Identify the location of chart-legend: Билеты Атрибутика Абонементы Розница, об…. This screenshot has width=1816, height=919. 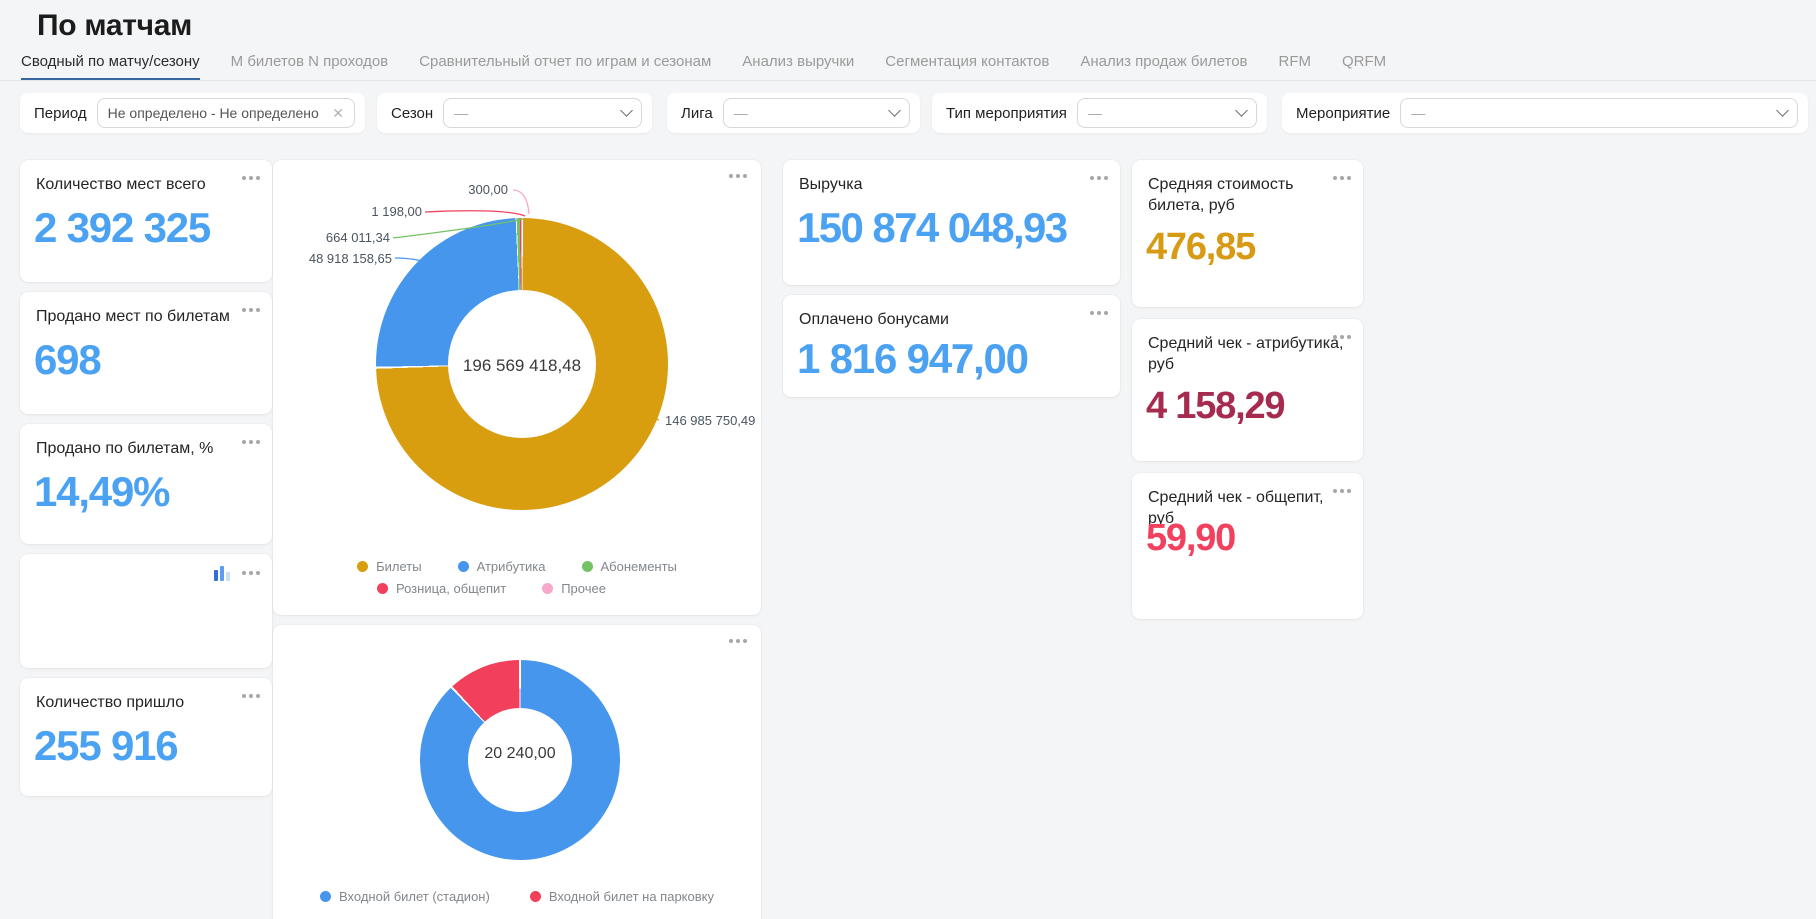
(517, 577).